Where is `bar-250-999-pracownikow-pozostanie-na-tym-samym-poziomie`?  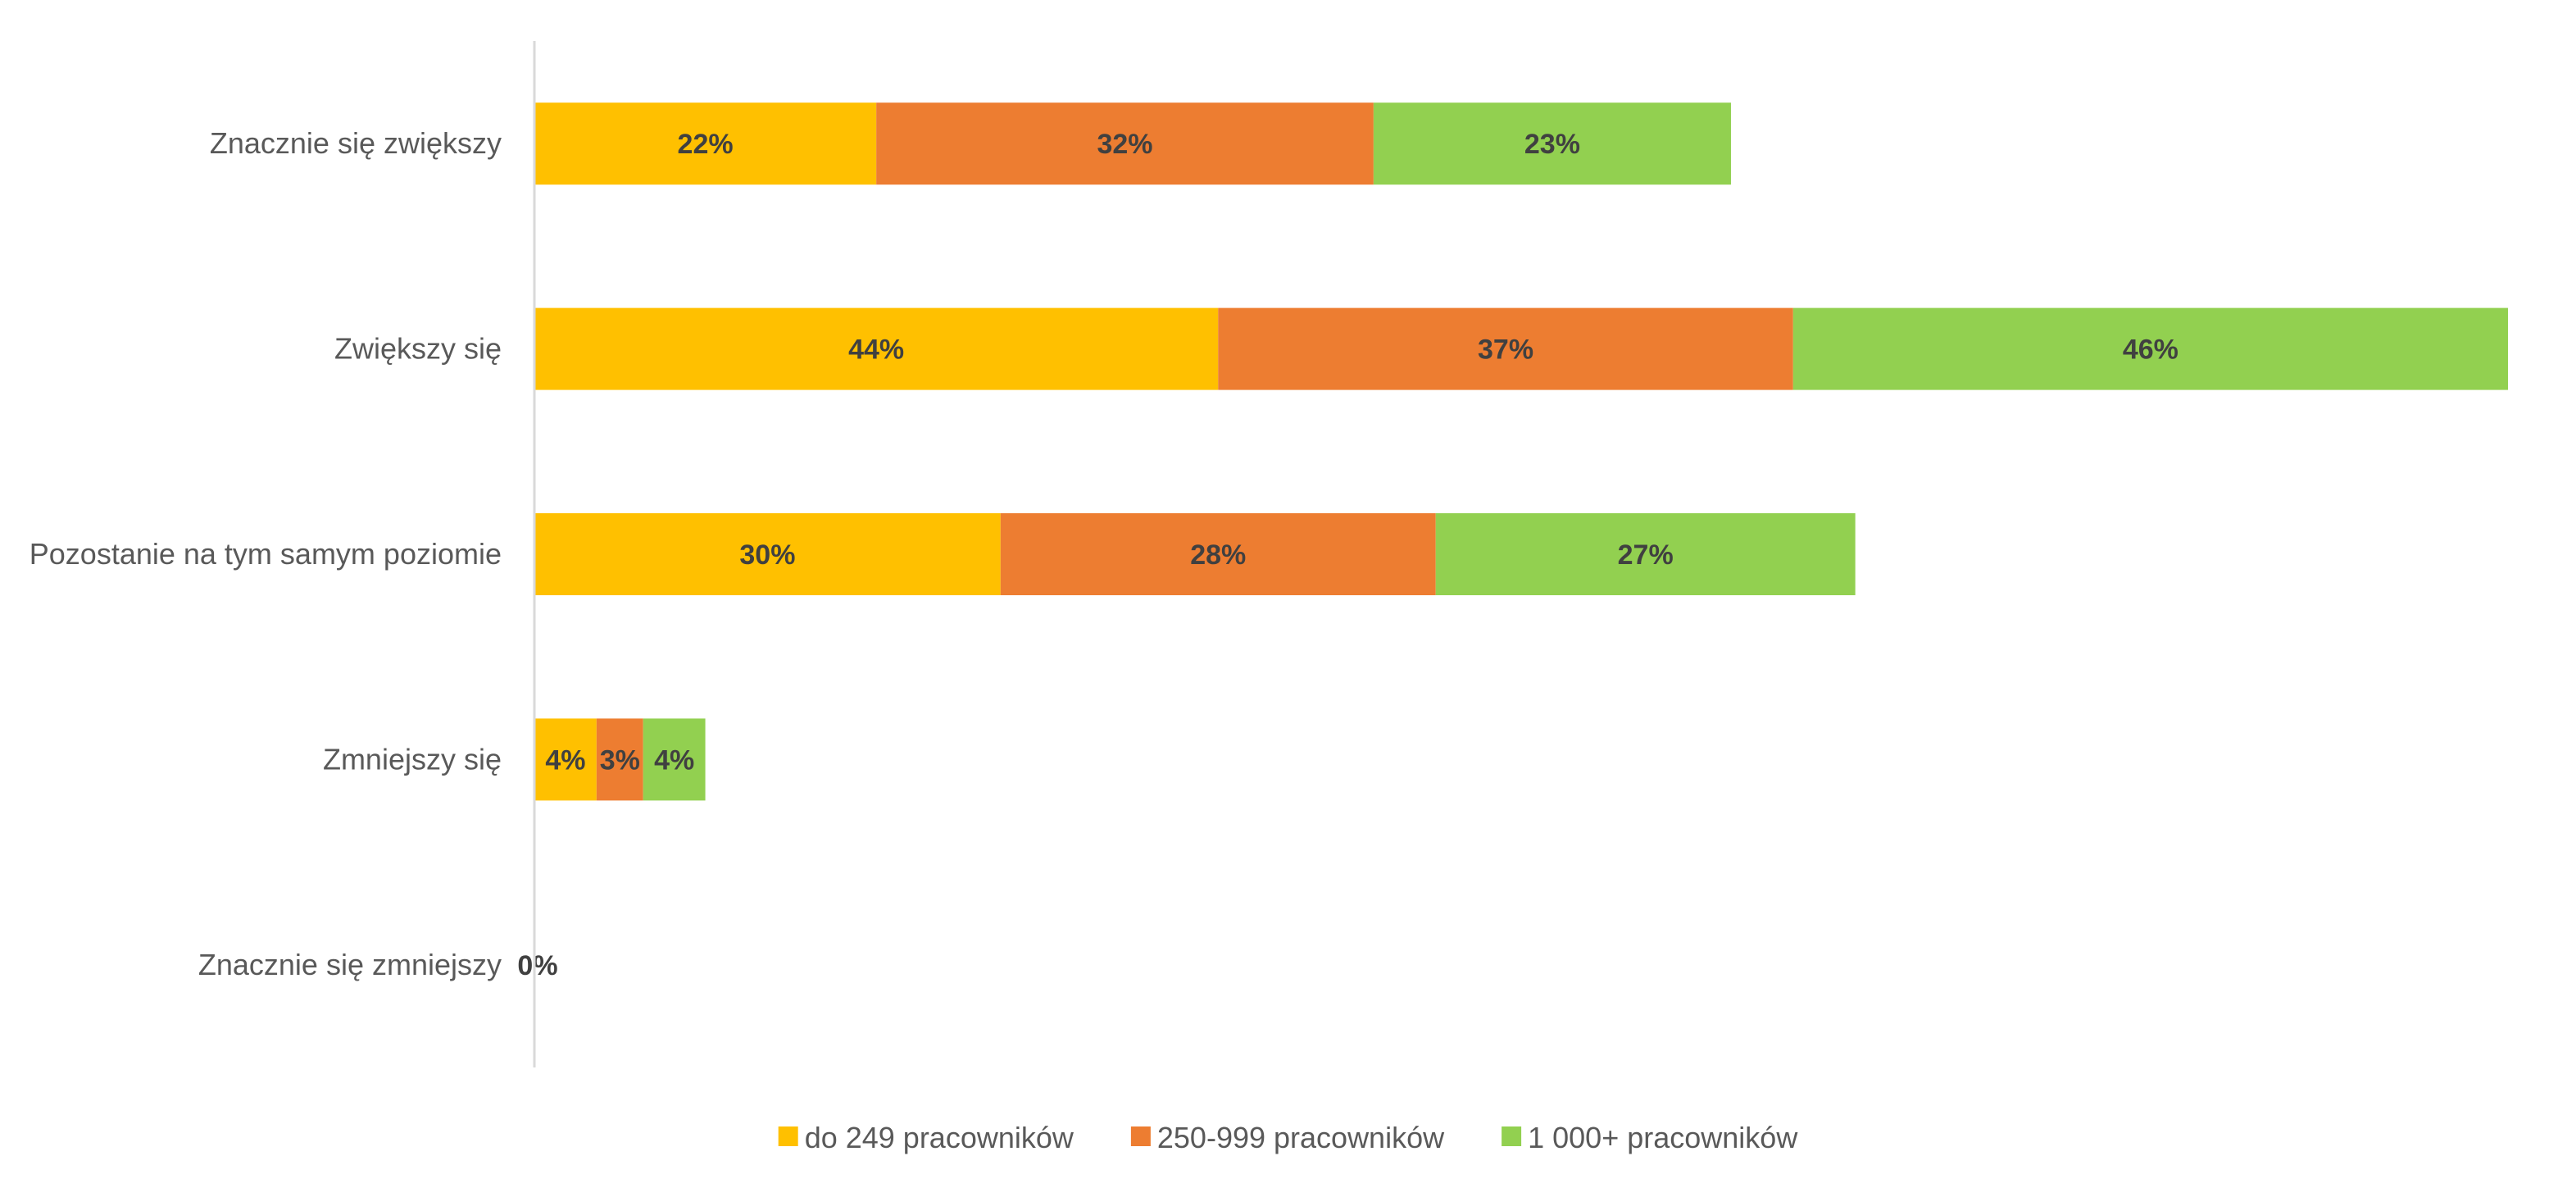
bar-250-999-pracownikow-pozostanie-na-tym-samym-poziomie is located at coordinates (1218, 554).